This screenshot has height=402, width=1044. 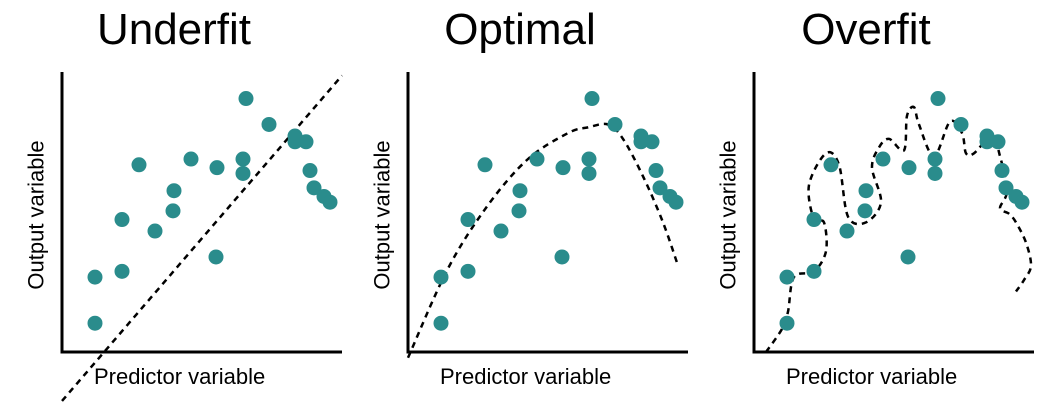 What do you see at coordinates (520, 29) in the screenshot?
I see `chart-title: Optimal` at bounding box center [520, 29].